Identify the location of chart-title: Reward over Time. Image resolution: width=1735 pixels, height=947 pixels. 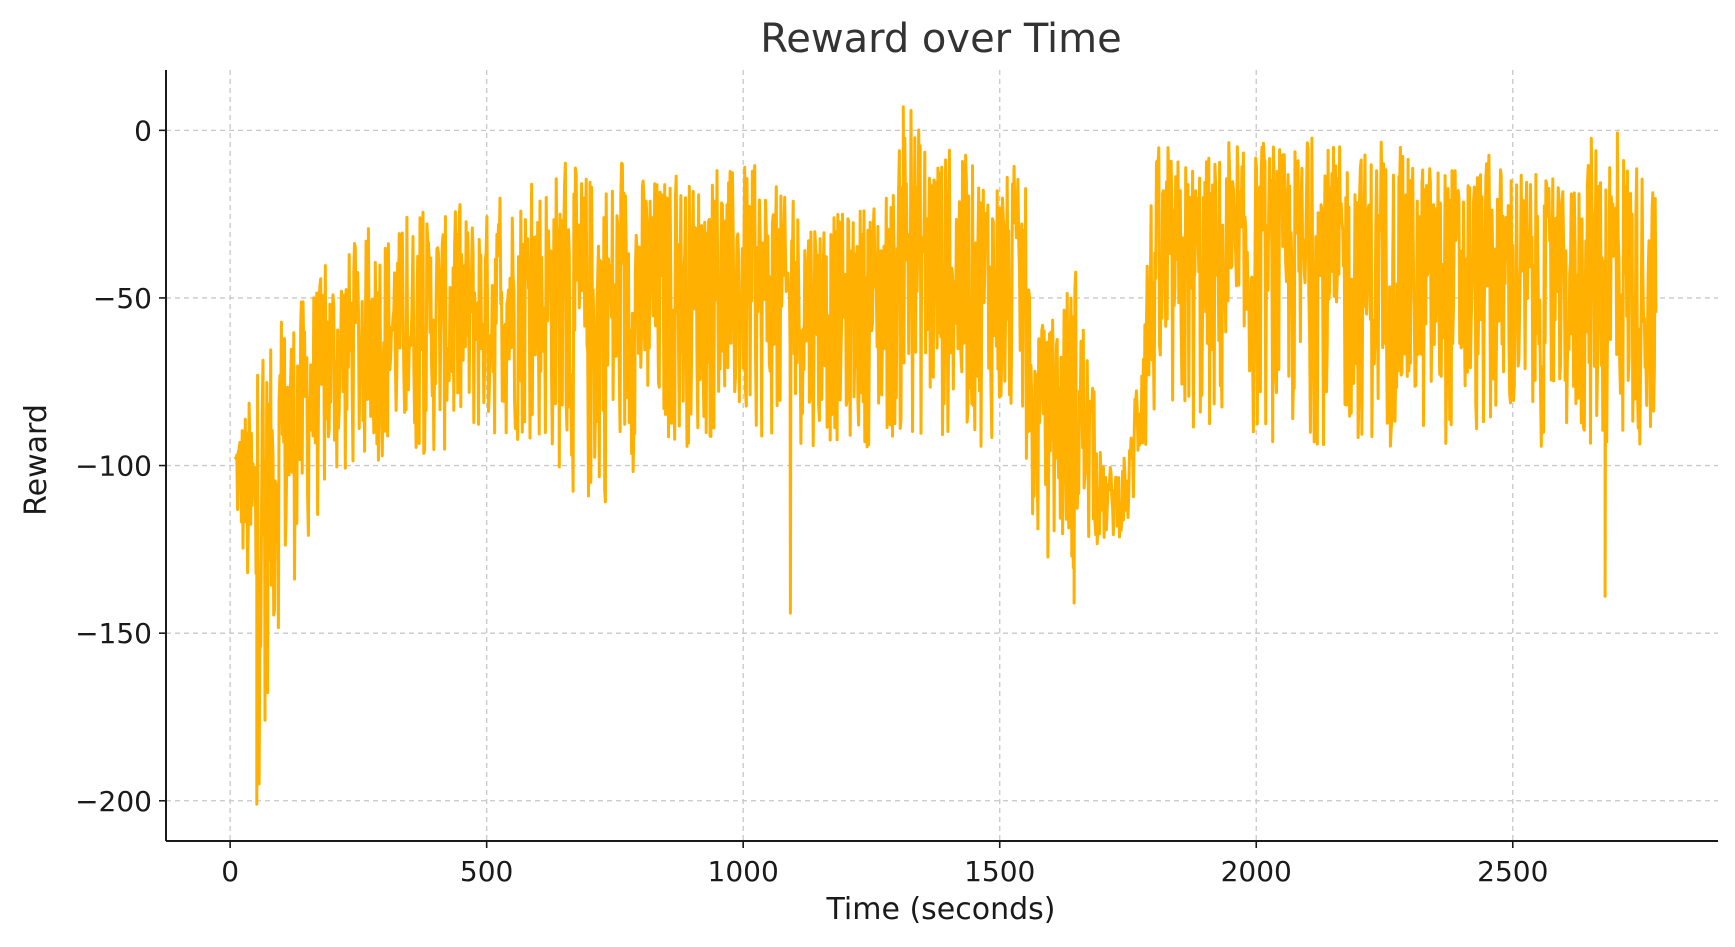
(940, 39).